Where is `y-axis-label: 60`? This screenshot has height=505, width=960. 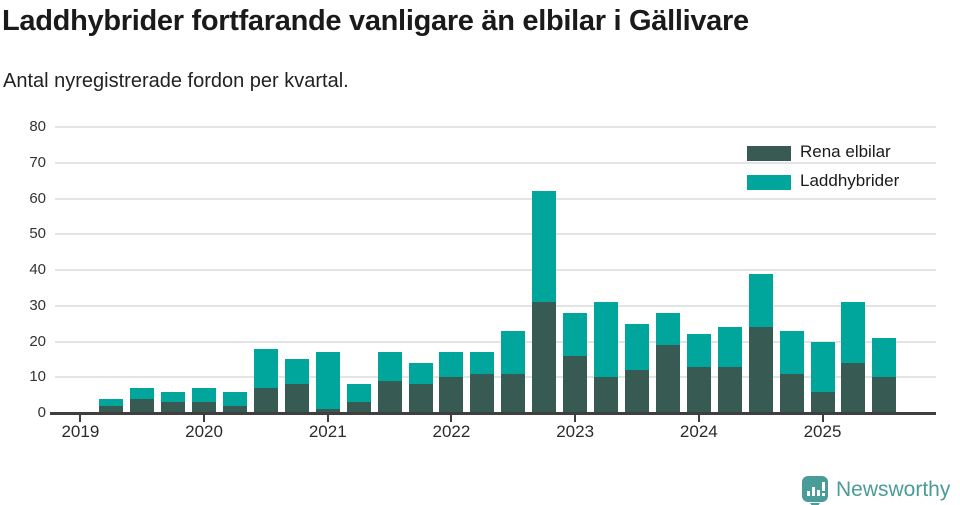 y-axis-label: 60 is located at coordinates (37, 198).